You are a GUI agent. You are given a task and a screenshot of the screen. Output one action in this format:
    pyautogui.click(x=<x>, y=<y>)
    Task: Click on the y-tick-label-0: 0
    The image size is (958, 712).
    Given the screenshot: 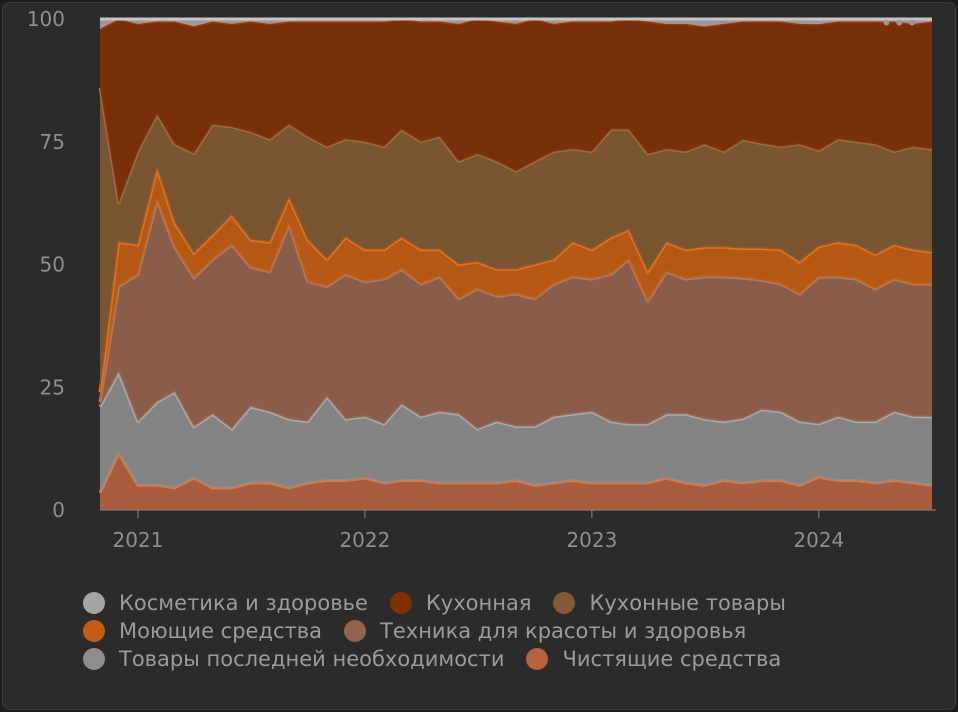 What is the action you would take?
    pyautogui.click(x=58, y=510)
    